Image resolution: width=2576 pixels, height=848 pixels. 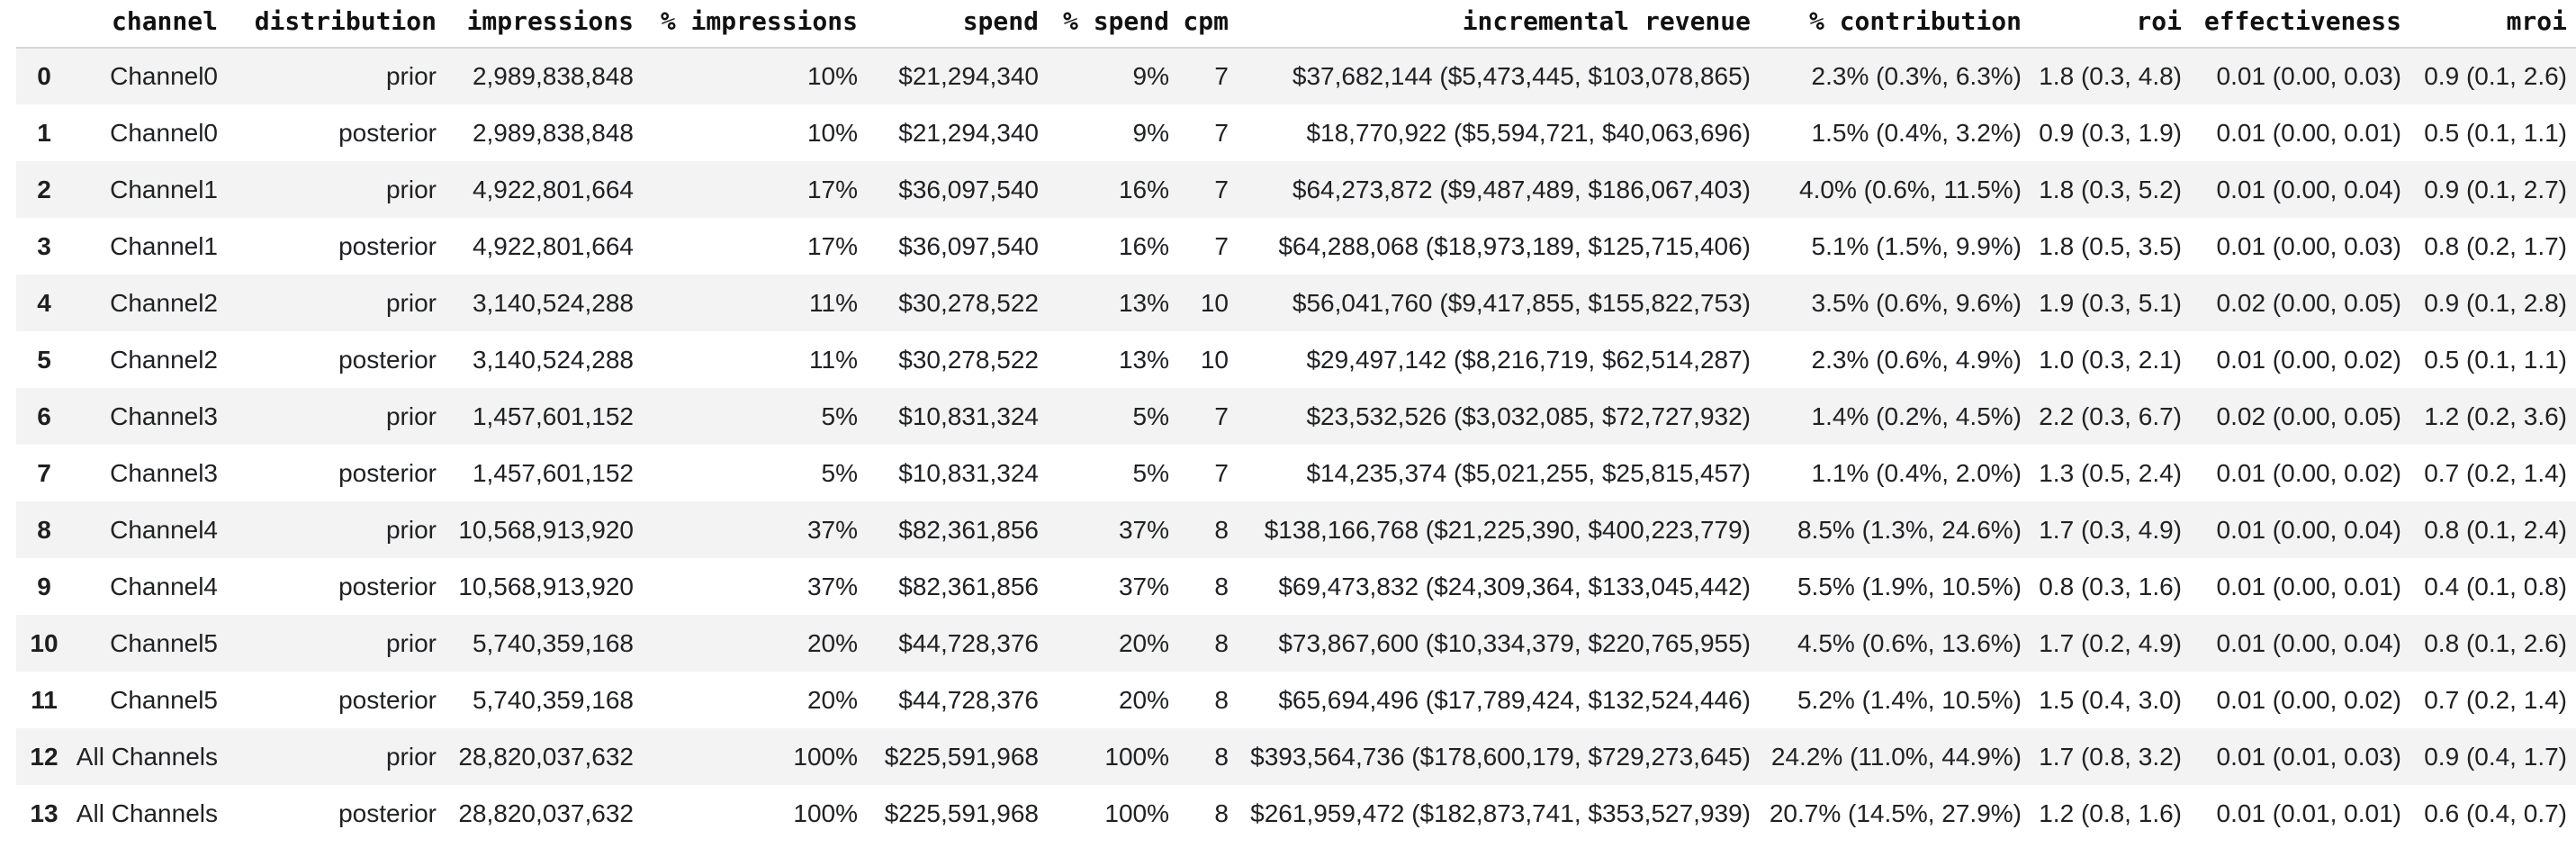 What do you see at coordinates (553, 473) in the screenshot?
I see `table-cell: 1,457,601,152` at bounding box center [553, 473].